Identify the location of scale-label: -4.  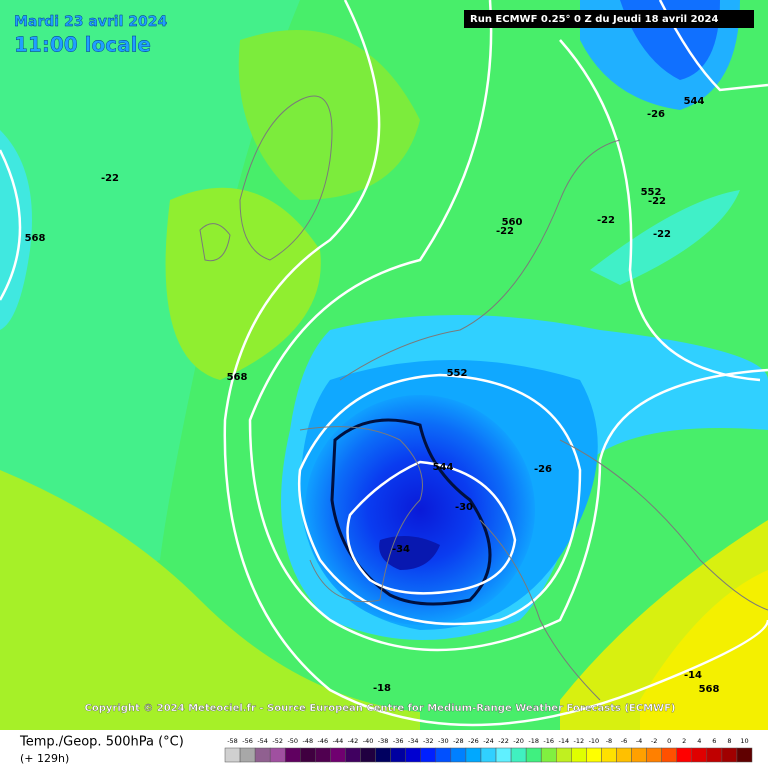
(639, 741).